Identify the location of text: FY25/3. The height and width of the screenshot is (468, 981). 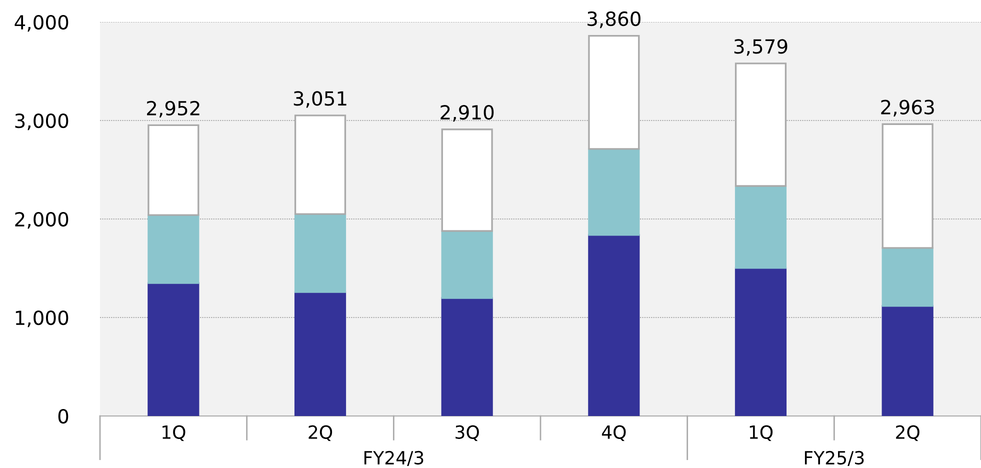
(834, 458).